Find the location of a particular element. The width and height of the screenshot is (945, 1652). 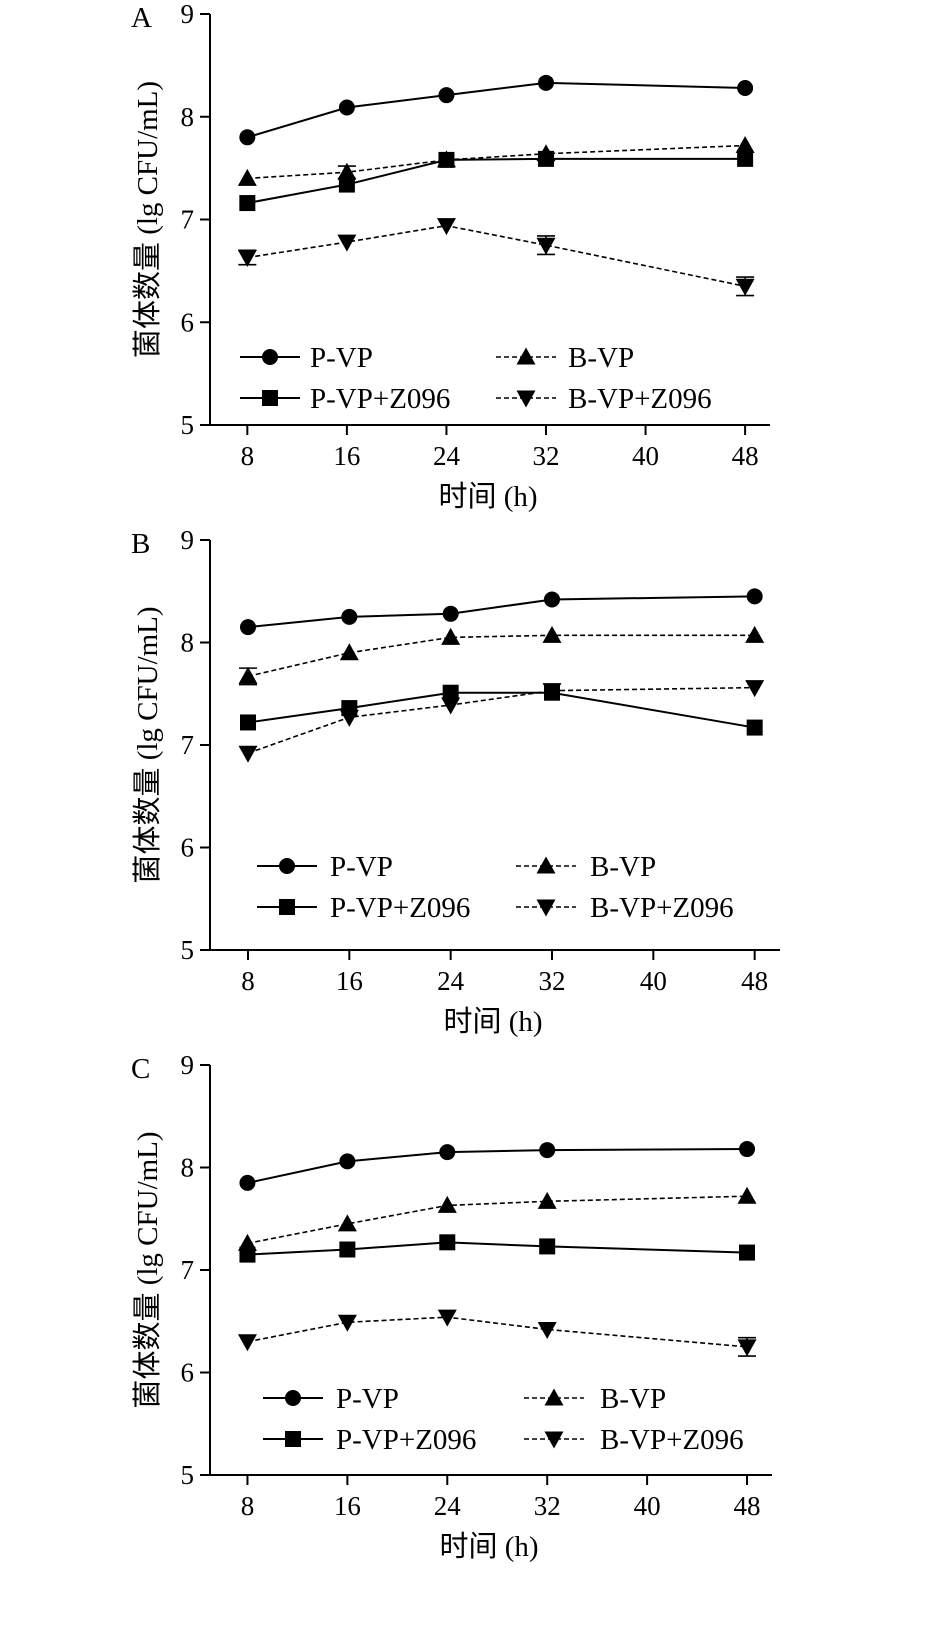

series-p-vp-z096 is located at coordinates (497, 1248).